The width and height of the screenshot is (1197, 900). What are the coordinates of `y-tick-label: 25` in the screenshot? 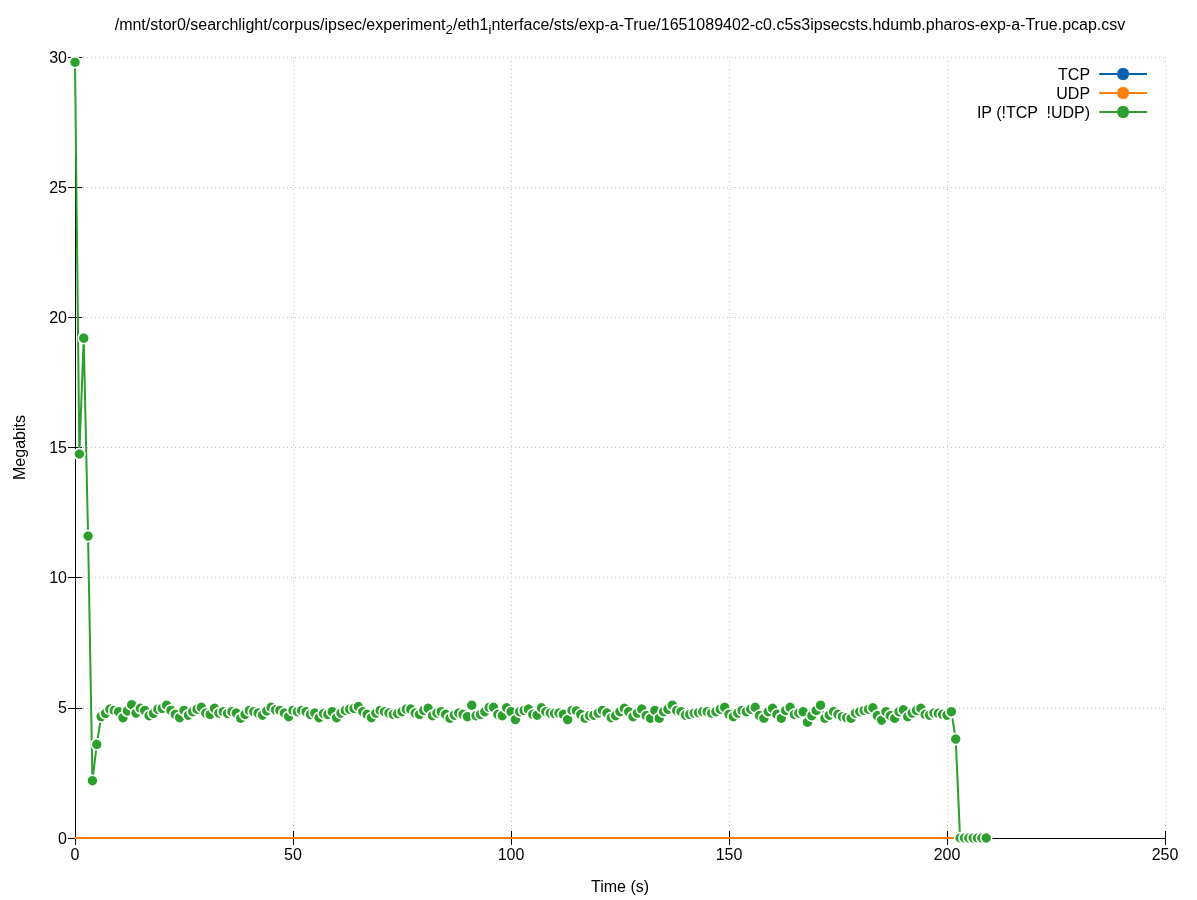 It's located at (58, 187).